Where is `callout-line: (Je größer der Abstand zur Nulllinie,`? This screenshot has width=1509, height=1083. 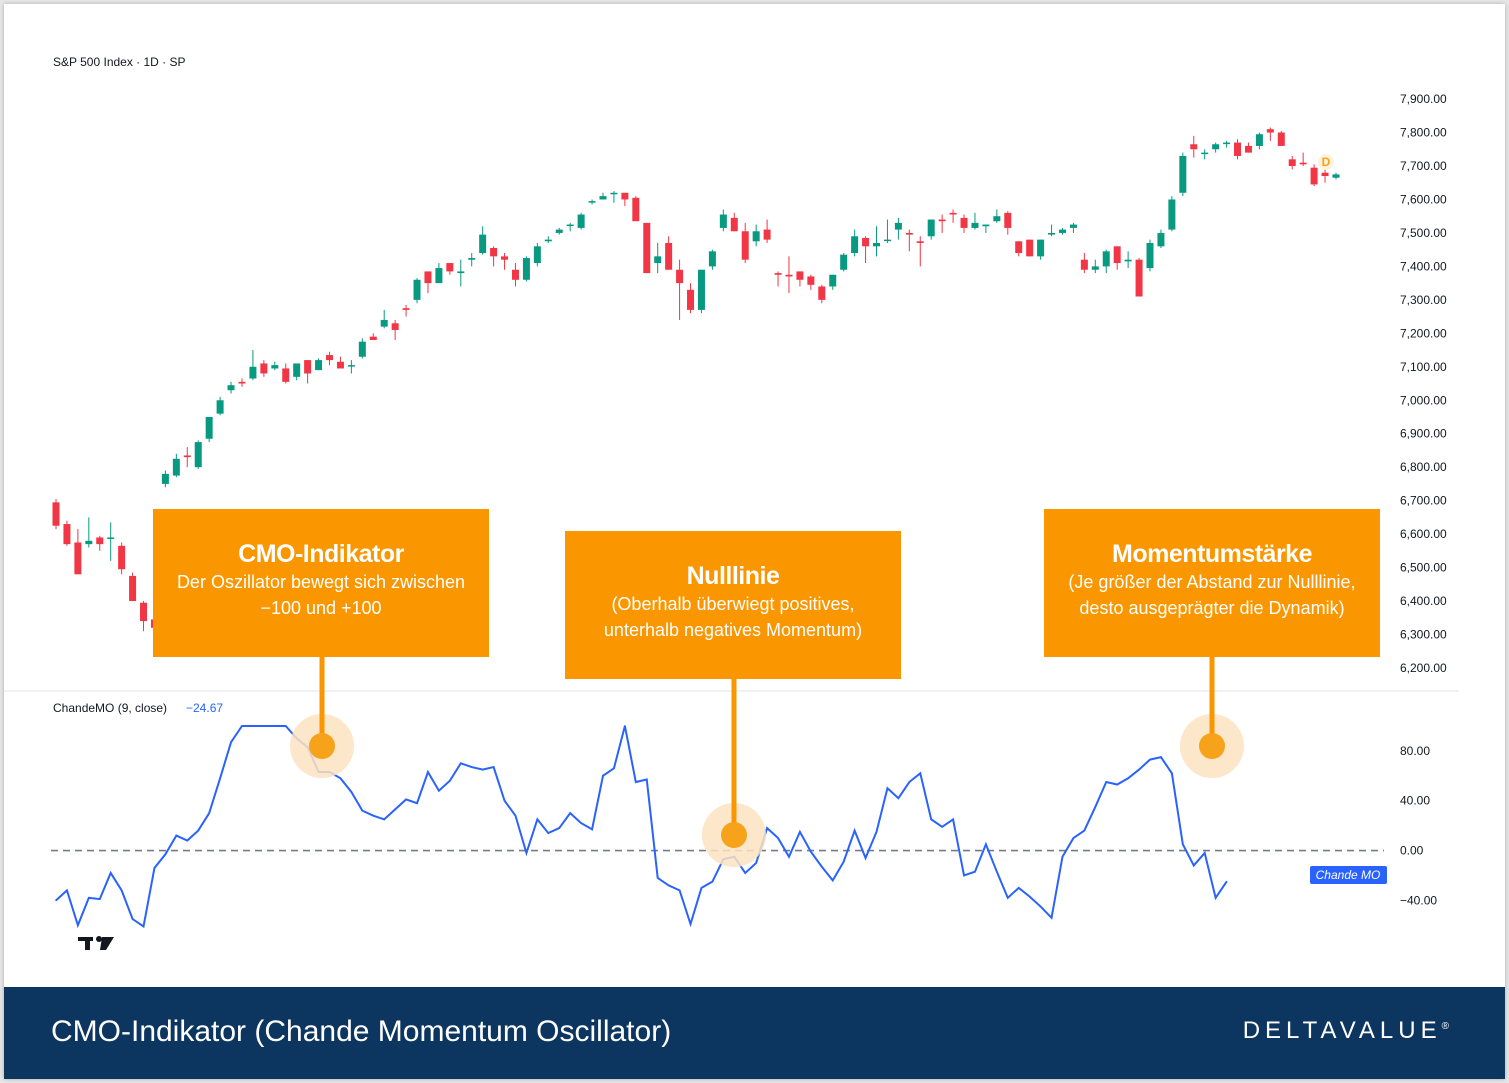 callout-line: (Je größer der Abstand zur Nulllinie, is located at coordinates (1212, 582).